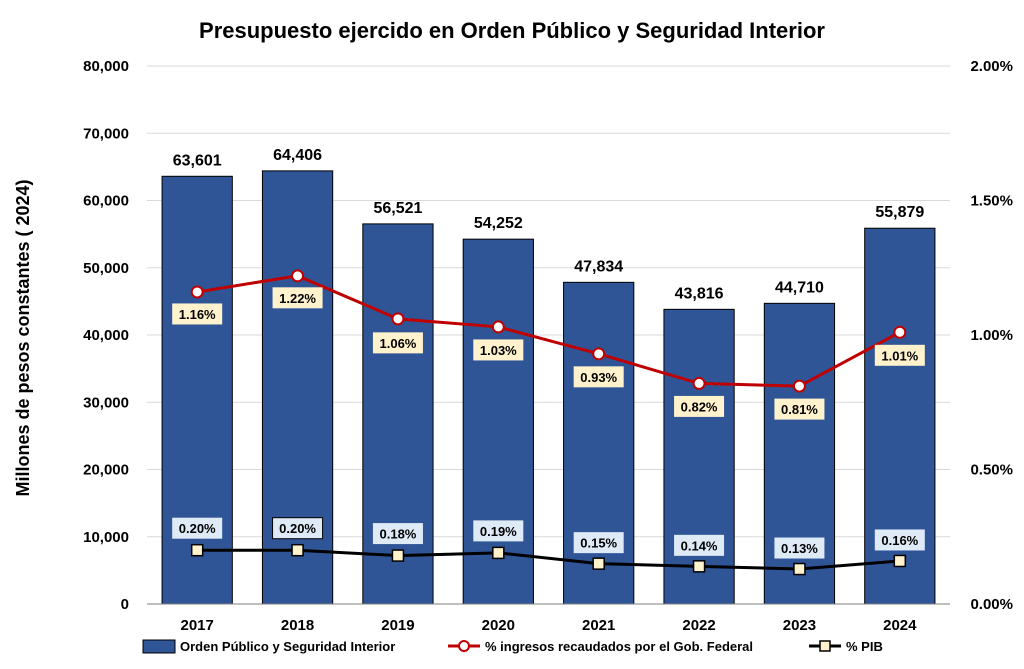  I want to click on y2-tick-label: 0.50%, so click(991, 470).